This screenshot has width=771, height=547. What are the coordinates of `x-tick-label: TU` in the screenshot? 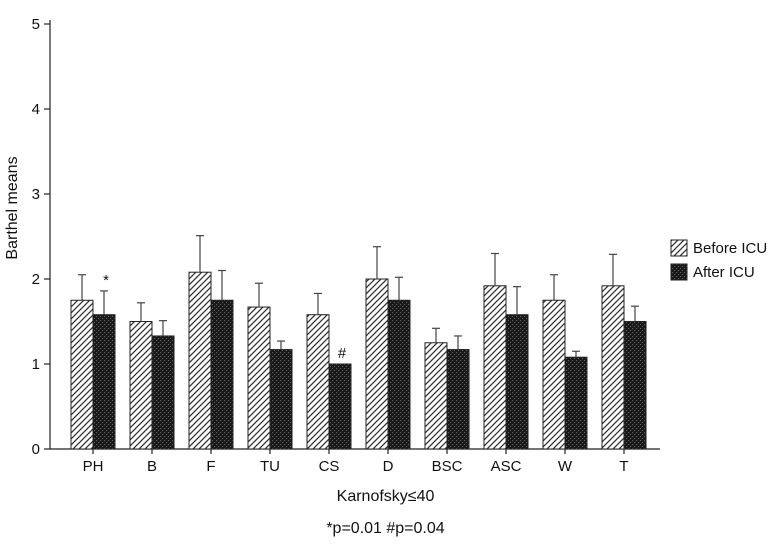 It's located at (270, 466).